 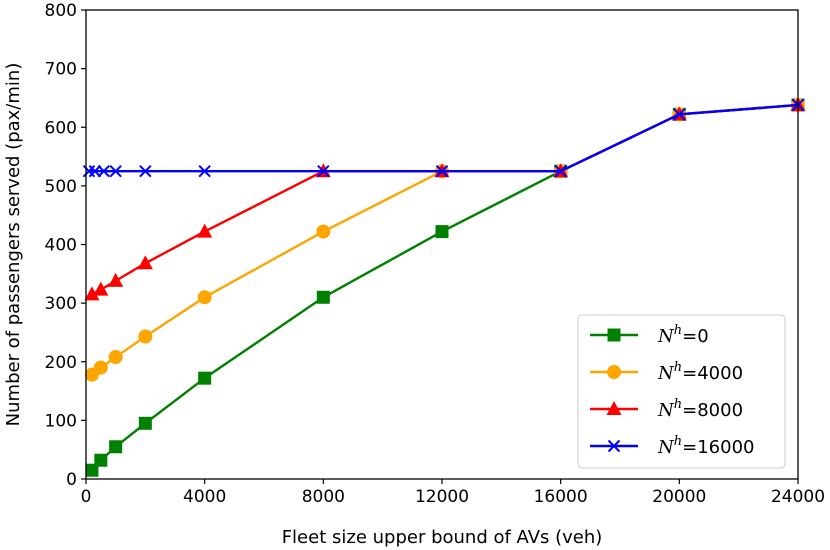 What do you see at coordinates (61, 70) in the screenshot?
I see `y-tick-label: 700` at bounding box center [61, 70].